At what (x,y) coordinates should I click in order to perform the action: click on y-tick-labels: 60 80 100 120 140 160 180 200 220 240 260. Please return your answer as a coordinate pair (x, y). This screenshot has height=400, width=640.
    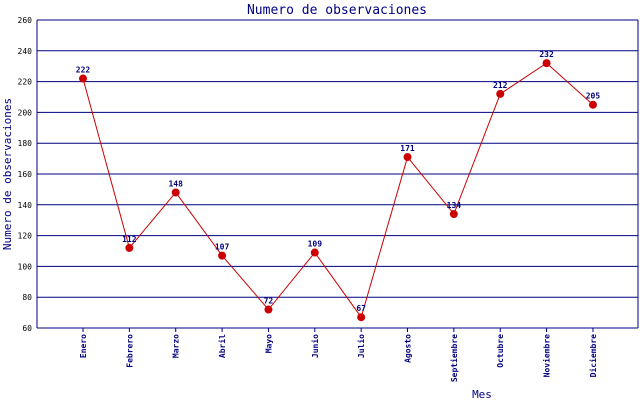
    Looking at the image, I should click on (25, 174).